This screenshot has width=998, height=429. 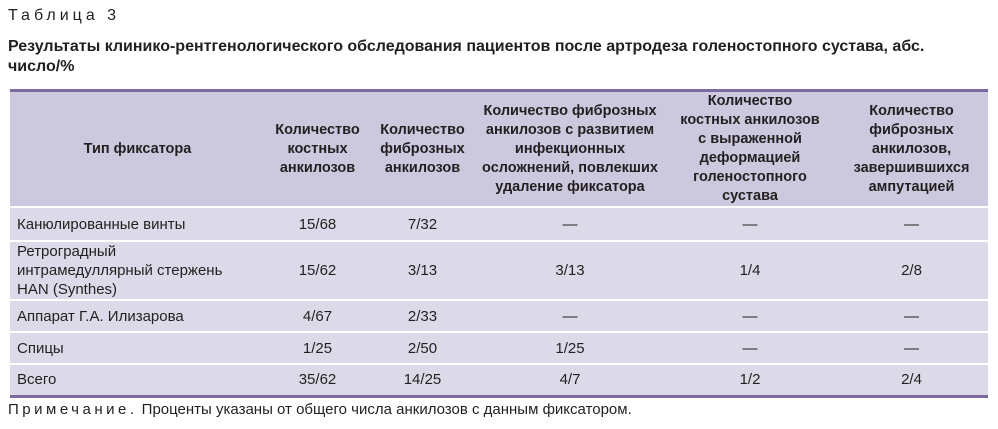 What do you see at coordinates (750, 158) in the screenshot?
I see `header-line: деформацией` at bounding box center [750, 158].